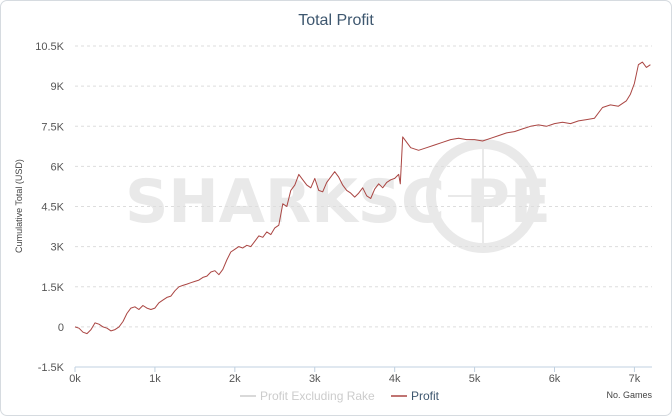  I want to click on y-tick-label: 10.5K, so click(49, 47).